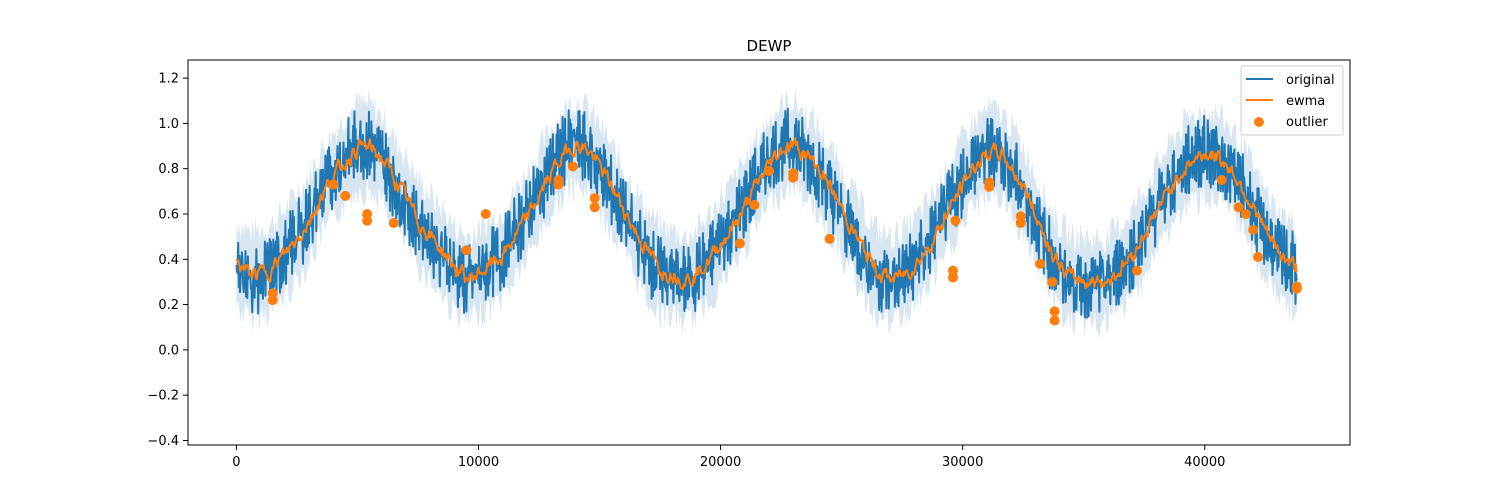 This screenshot has height=500, width=1500. What do you see at coordinates (168, 79) in the screenshot?
I see `y-tick-label: 1.2` at bounding box center [168, 79].